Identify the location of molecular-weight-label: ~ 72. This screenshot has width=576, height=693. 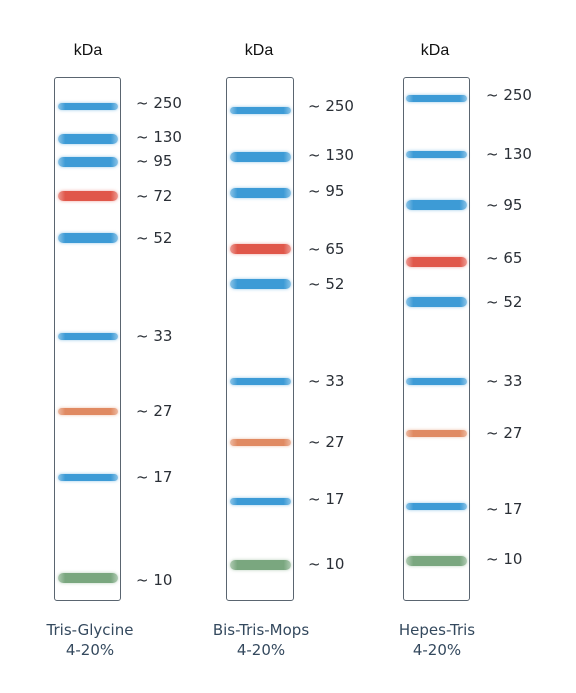
(154, 196).